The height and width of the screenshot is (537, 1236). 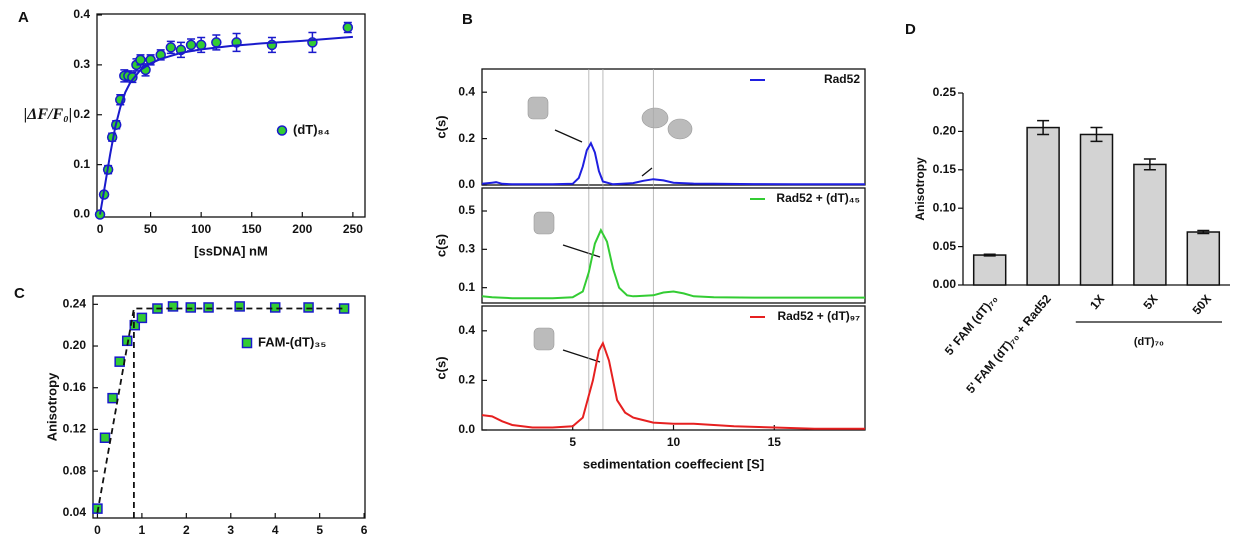 What do you see at coordinates (311, 129) in the screenshot?
I see `legend-label: (dT)₈₄` at bounding box center [311, 129].